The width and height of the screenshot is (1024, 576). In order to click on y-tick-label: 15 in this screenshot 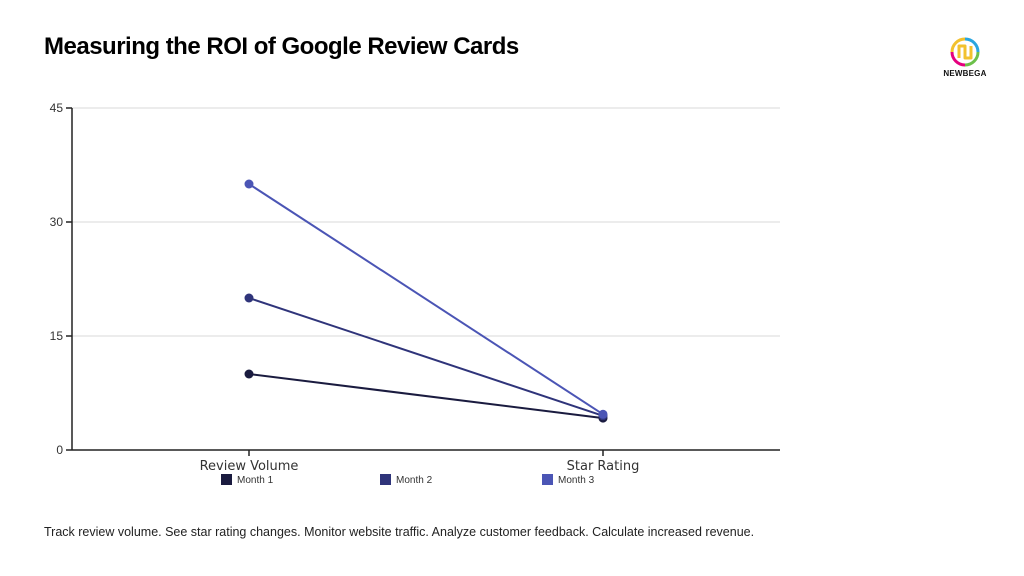, I will do `click(57, 336)`.